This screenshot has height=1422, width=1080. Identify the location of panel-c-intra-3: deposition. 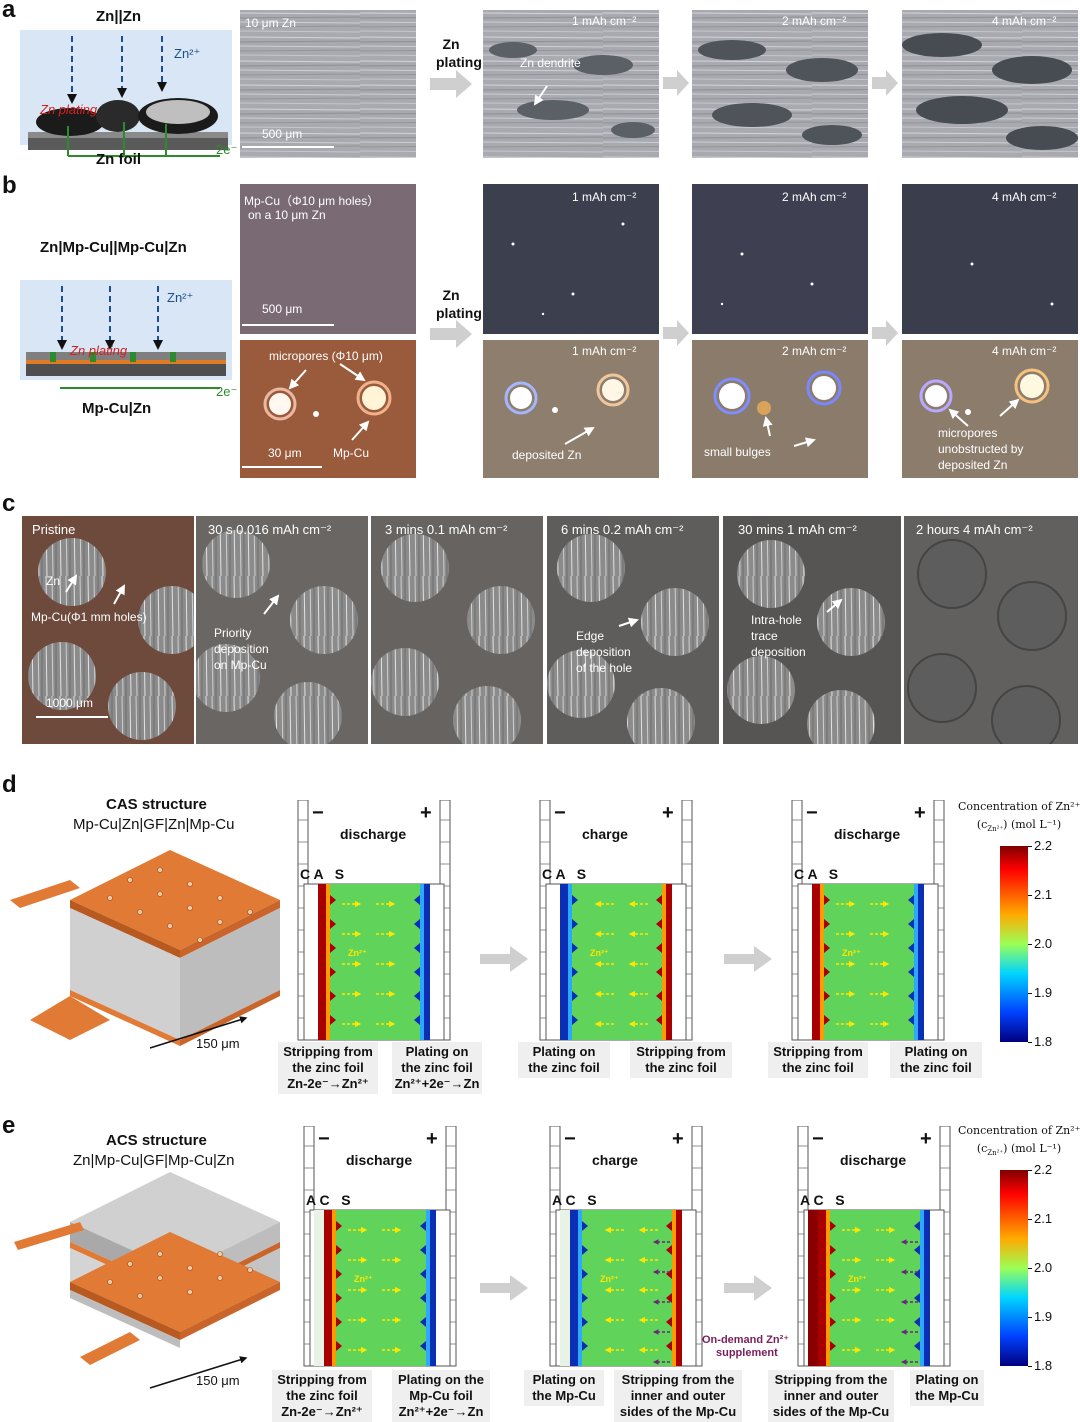
(778, 652).